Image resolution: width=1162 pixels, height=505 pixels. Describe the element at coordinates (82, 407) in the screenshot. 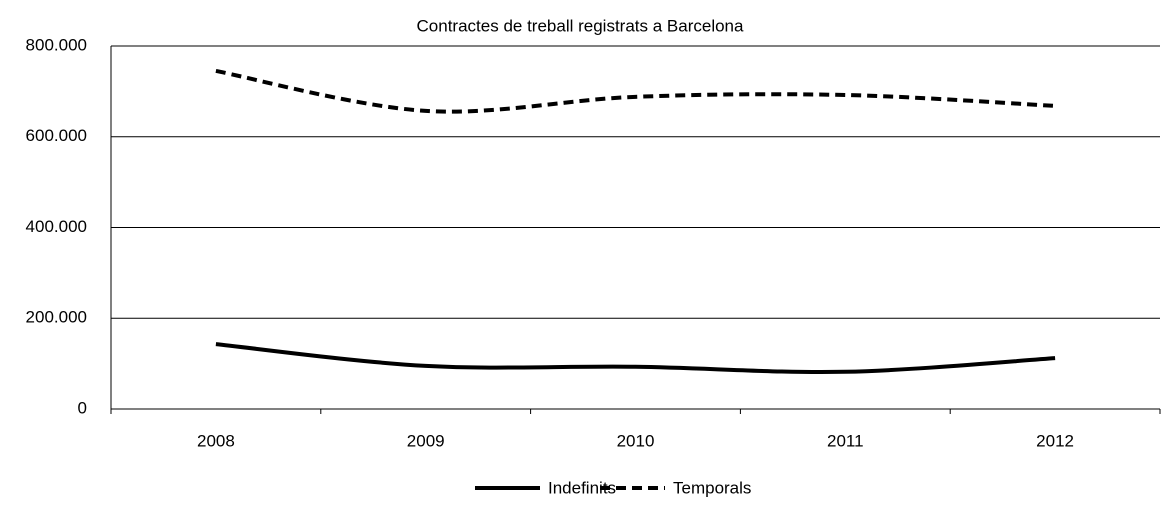

I see `y-tick-label: 0` at that location.